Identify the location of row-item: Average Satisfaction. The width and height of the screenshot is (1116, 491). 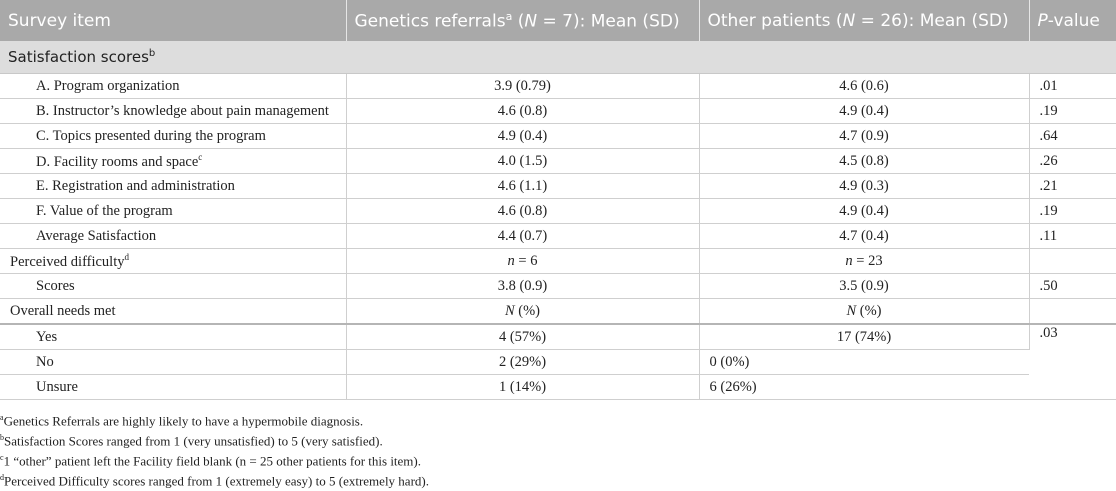
(173, 236).